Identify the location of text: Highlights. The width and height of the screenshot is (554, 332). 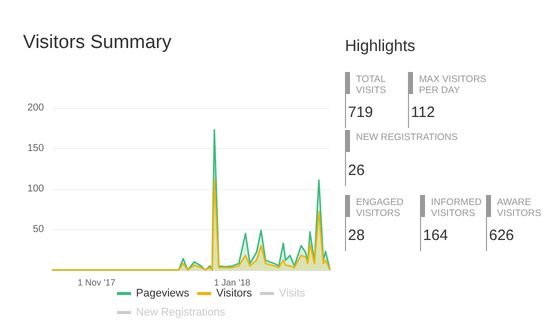
(380, 47).